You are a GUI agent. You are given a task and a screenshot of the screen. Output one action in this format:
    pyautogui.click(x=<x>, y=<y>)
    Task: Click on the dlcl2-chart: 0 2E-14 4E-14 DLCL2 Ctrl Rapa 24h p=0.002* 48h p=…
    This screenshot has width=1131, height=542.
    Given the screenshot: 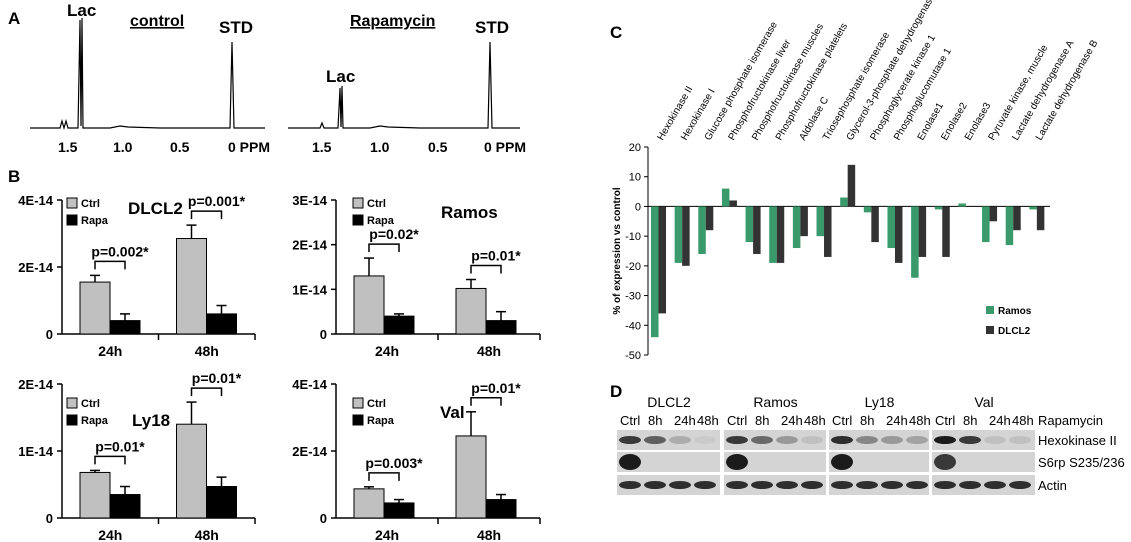 What is the action you would take?
    pyautogui.click(x=137, y=276)
    